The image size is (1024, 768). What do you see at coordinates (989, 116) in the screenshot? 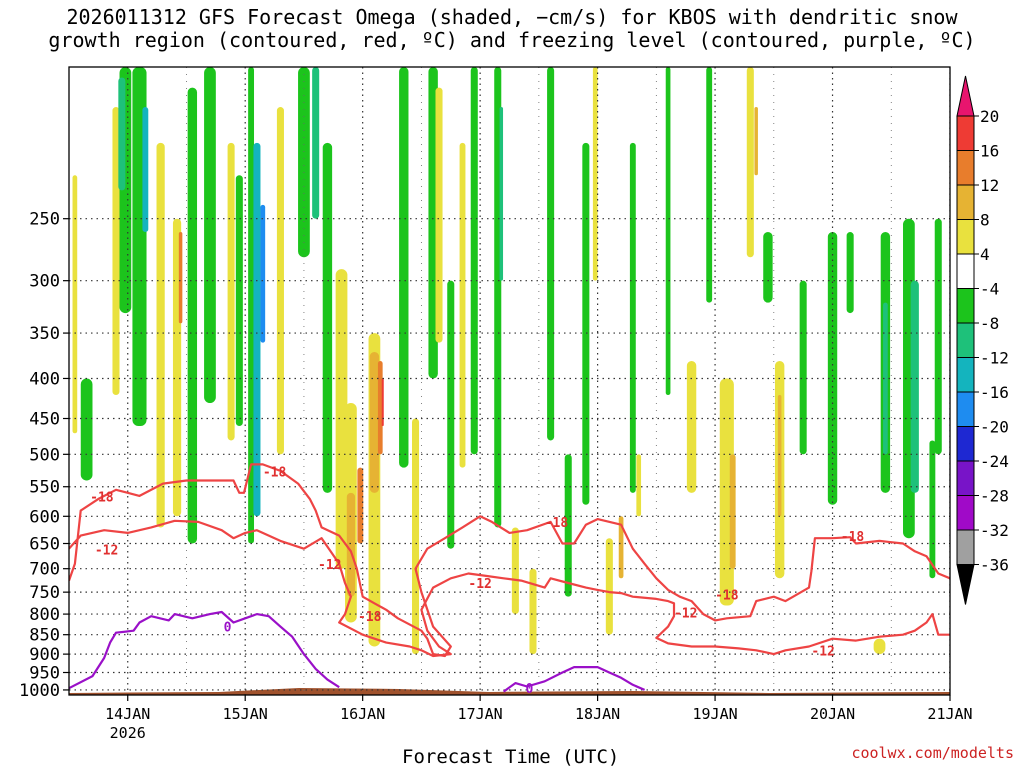
I see `colorbar-label-0: 20` at bounding box center [989, 116].